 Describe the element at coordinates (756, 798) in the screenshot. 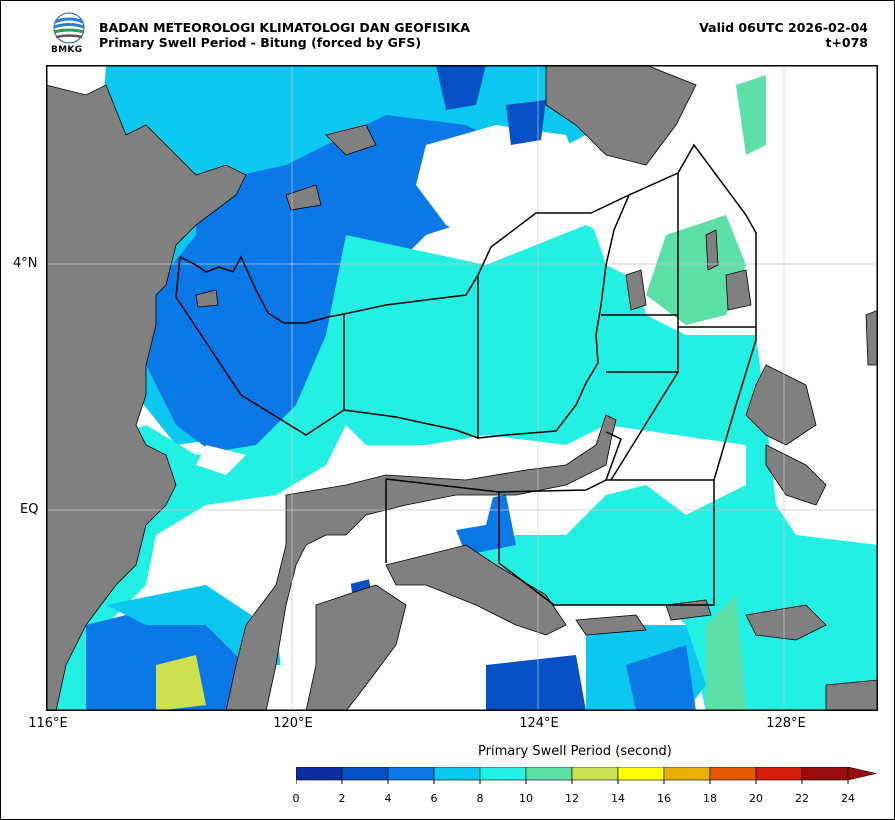

I see `colorbar-tick-label: 20` at that location.